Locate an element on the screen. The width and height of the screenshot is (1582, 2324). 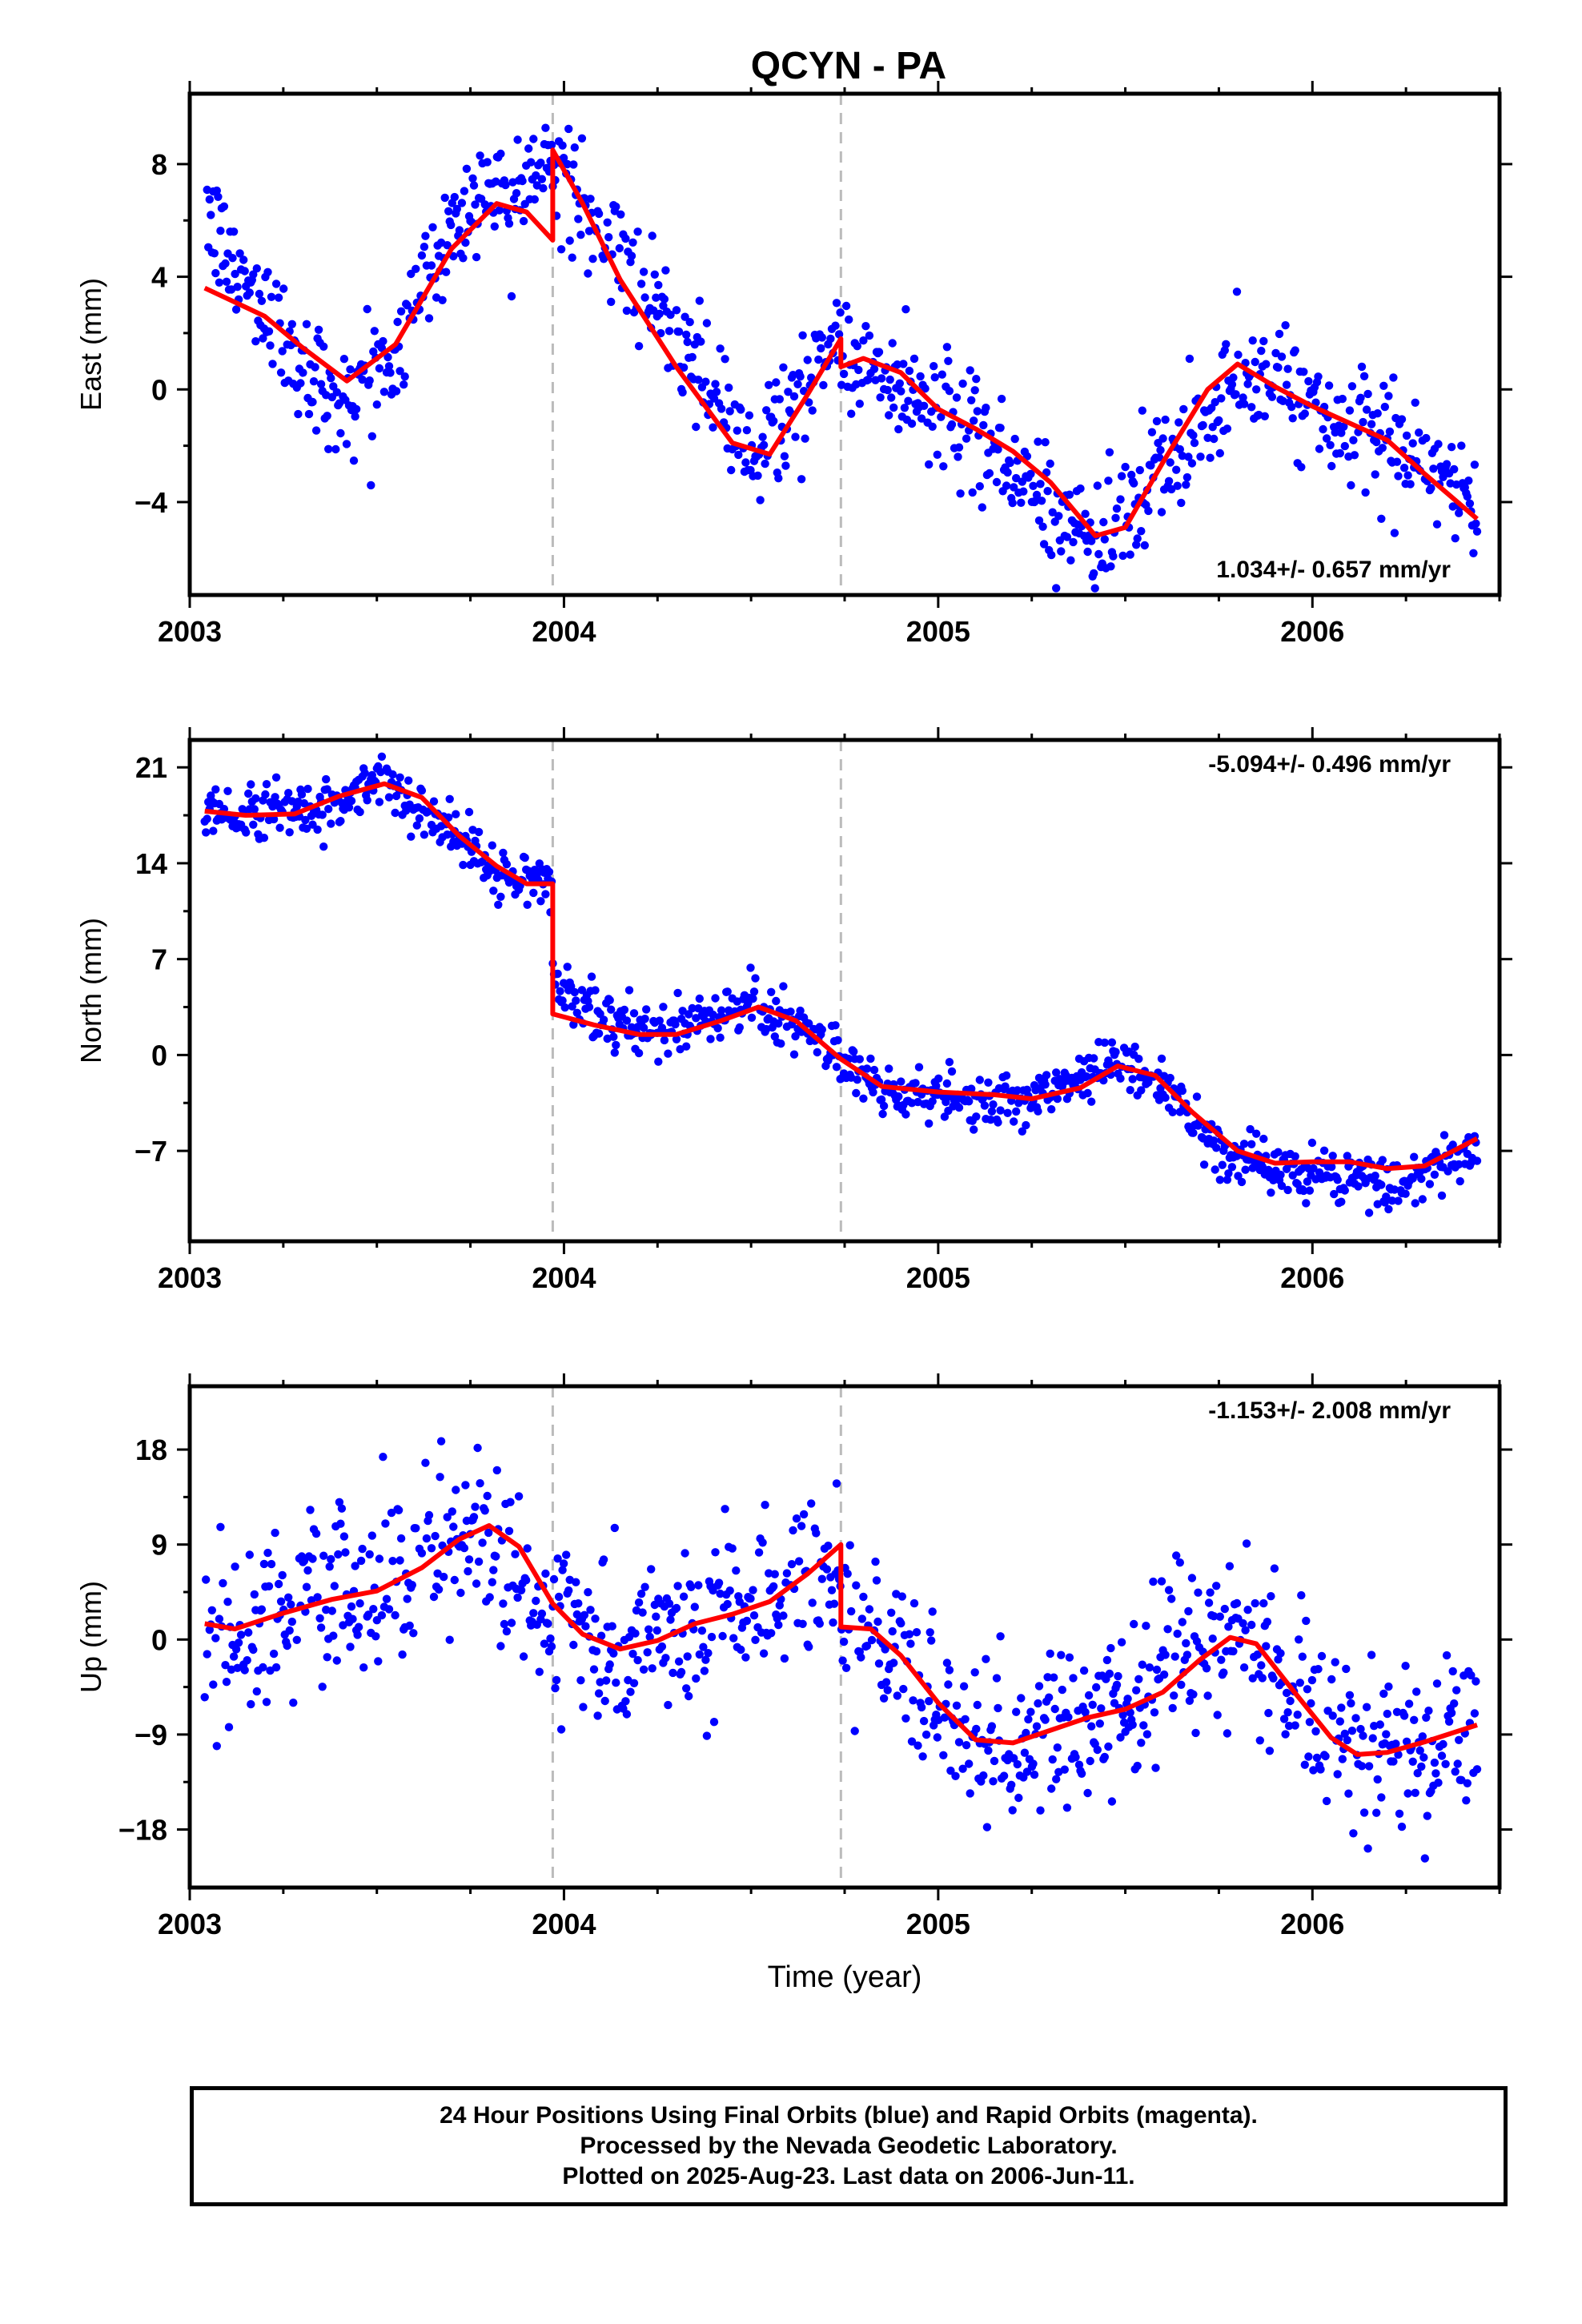
x-tick-label: 2004 is located at coordinates (564, 631).